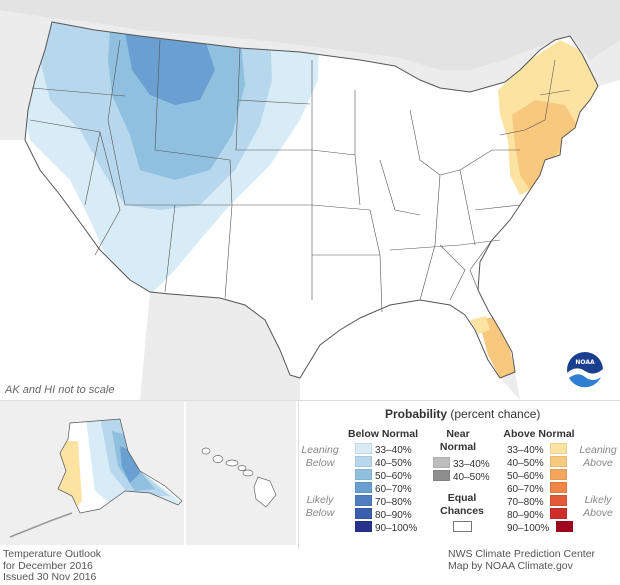  I want to click on alaska-map-graphic, so click(96, 478).